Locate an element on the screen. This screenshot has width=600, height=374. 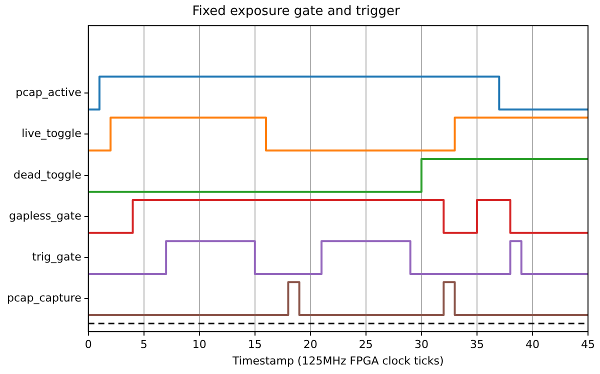
series-label: pcap_active is located at coordinates (49, 92).